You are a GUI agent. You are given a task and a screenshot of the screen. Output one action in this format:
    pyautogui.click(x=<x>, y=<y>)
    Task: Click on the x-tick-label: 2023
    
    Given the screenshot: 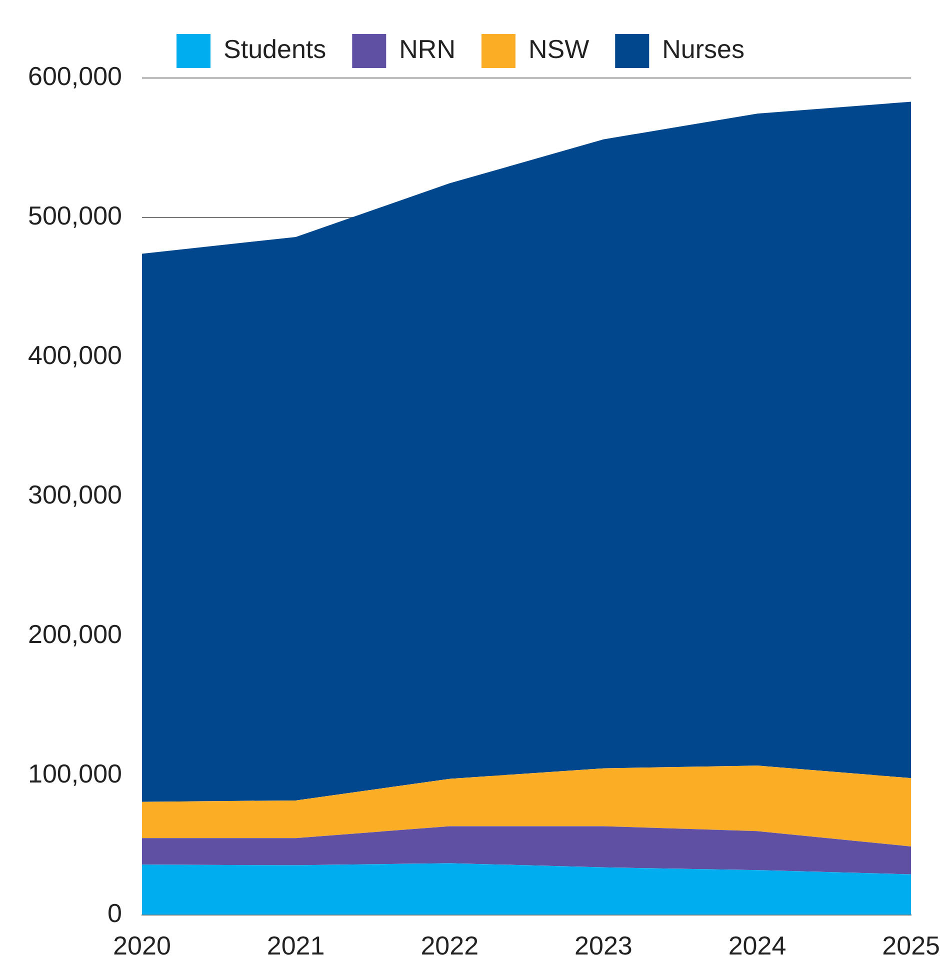 What is the action you would take?
    pyautogui.click(x=603, y=945)
    